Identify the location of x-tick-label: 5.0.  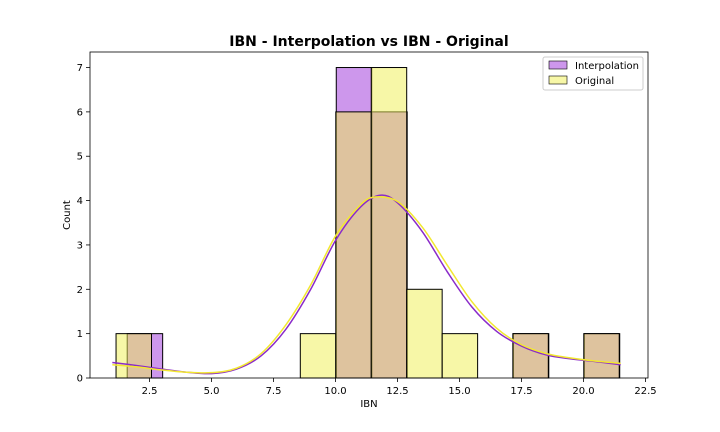
(212, 391).